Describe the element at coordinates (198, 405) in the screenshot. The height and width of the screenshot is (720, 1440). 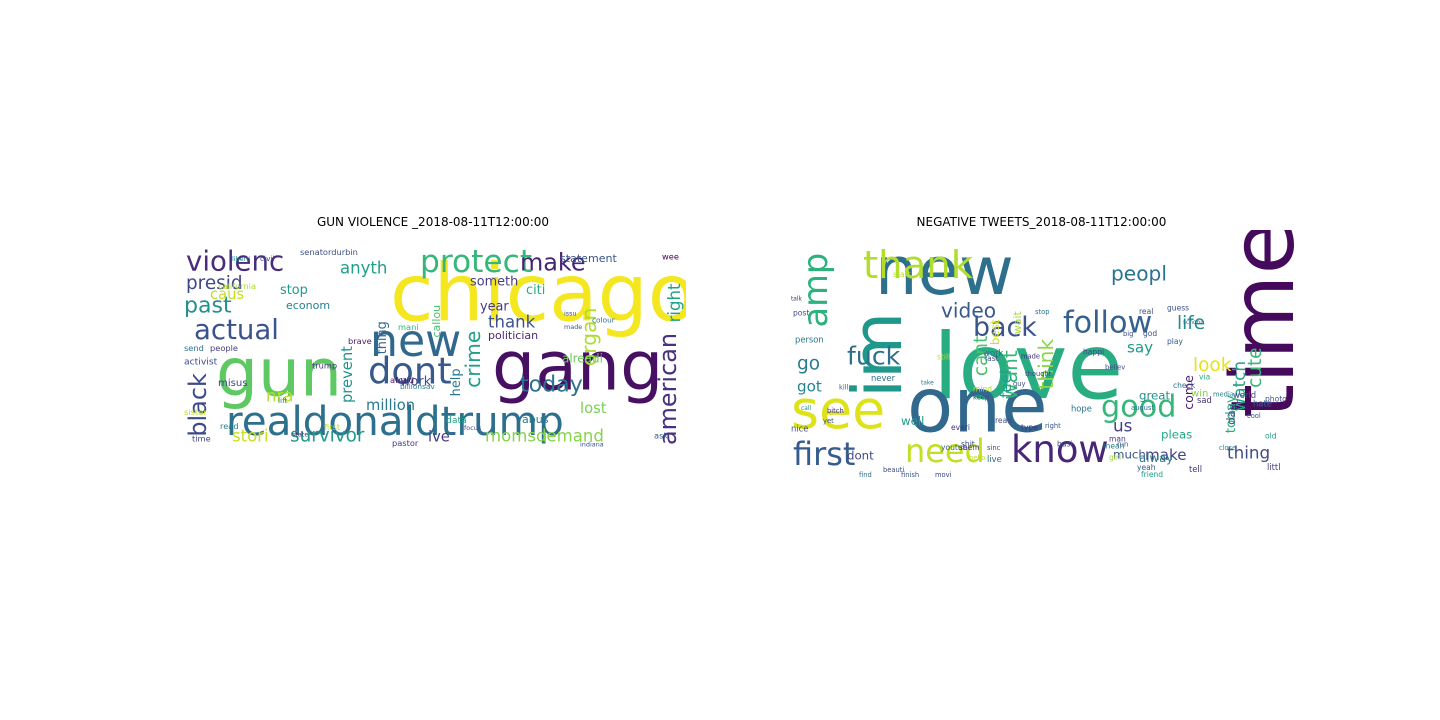
I see `cloud-word: black` at that location.